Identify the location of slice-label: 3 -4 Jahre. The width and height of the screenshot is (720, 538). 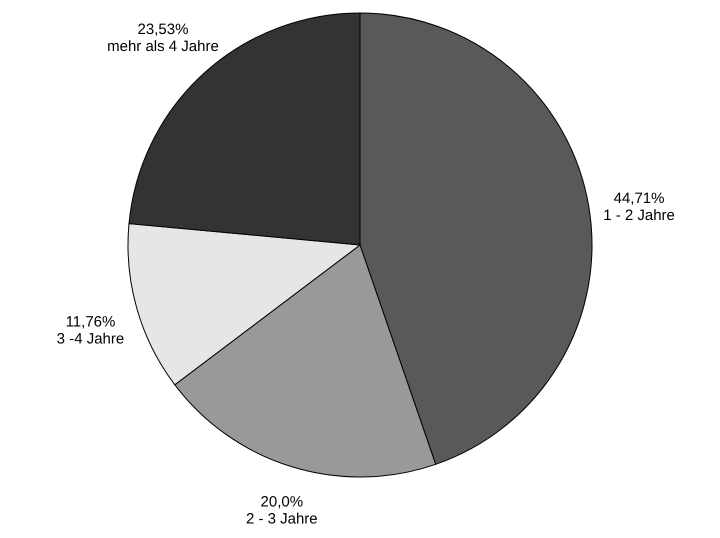
(90, 339).